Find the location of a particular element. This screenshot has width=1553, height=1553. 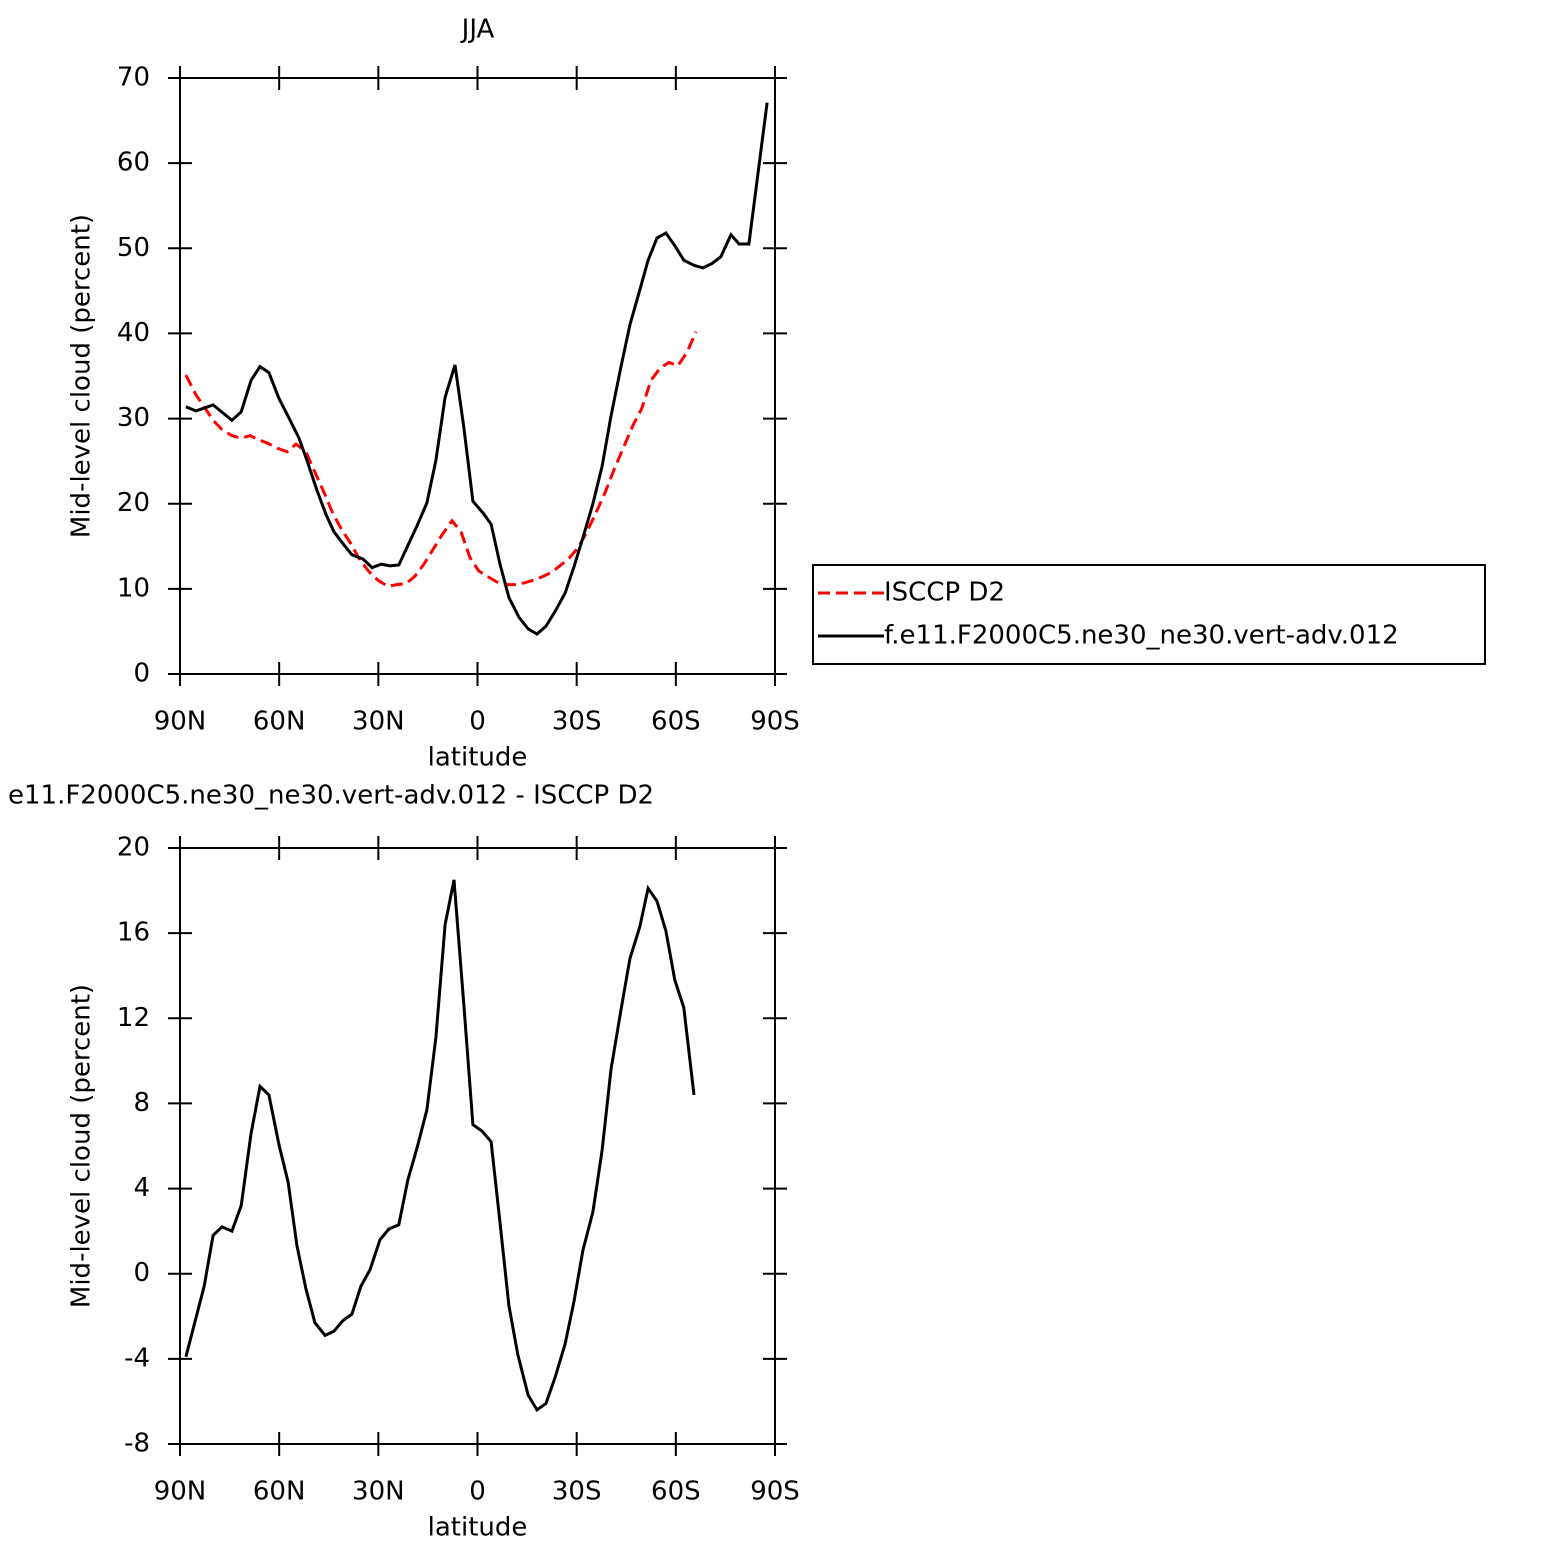

y-tick-label: 30 is located at coordinates (133, 418).